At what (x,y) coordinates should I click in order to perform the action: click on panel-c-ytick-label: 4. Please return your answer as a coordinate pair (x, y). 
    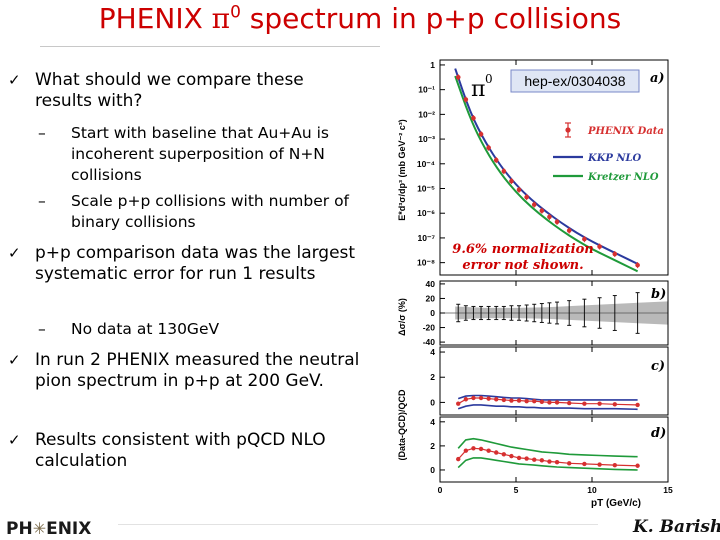
    Looking at the image, I should click on (432, 352).